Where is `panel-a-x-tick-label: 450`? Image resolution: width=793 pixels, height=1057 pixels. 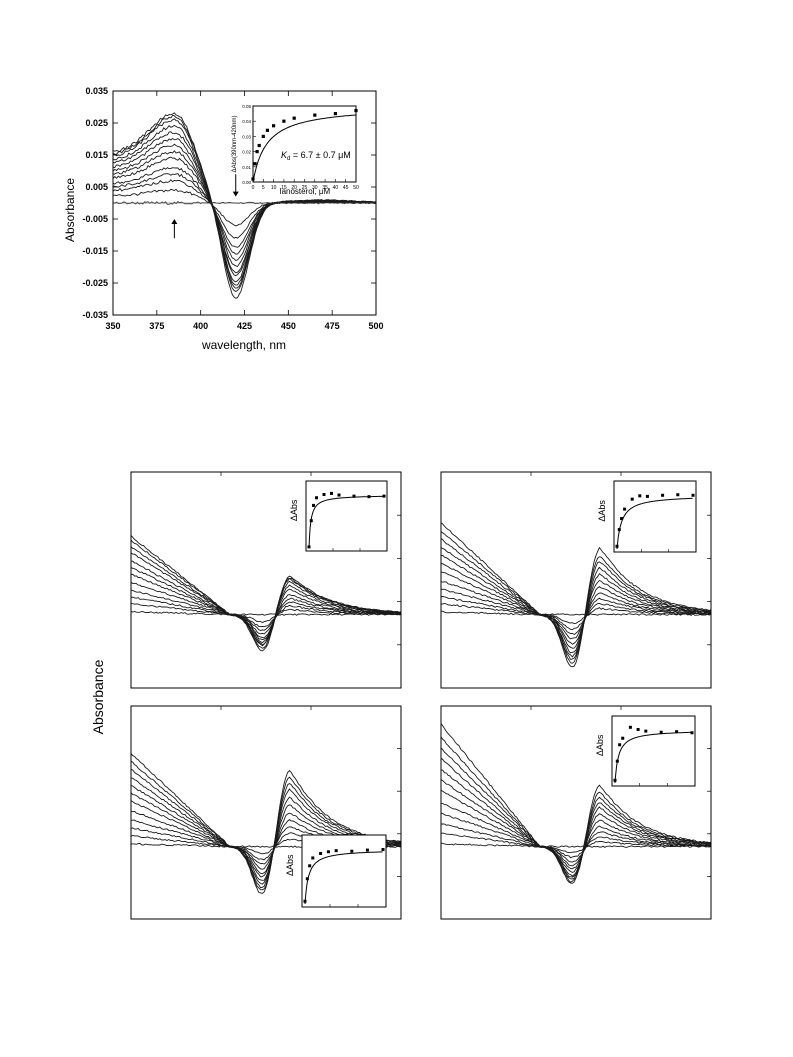
panel-a-x-tick-label: 450 is located at coordinates (288, 326).